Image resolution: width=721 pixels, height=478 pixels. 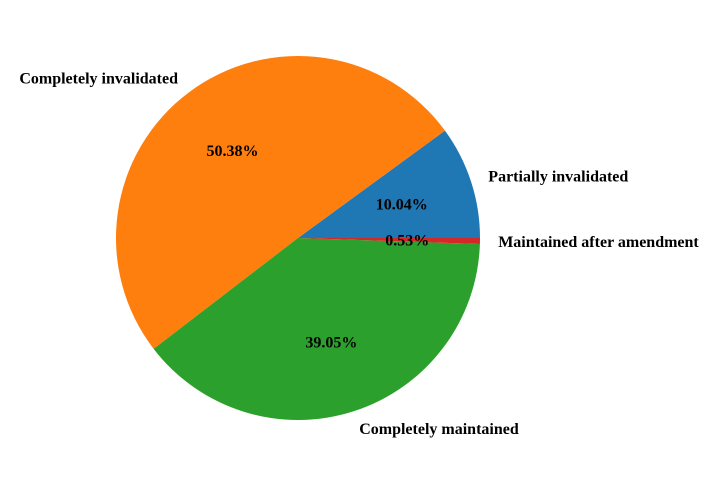 I want to click on slice-label-completely-maintained: Completely maintained, so click(x=439, y=429).